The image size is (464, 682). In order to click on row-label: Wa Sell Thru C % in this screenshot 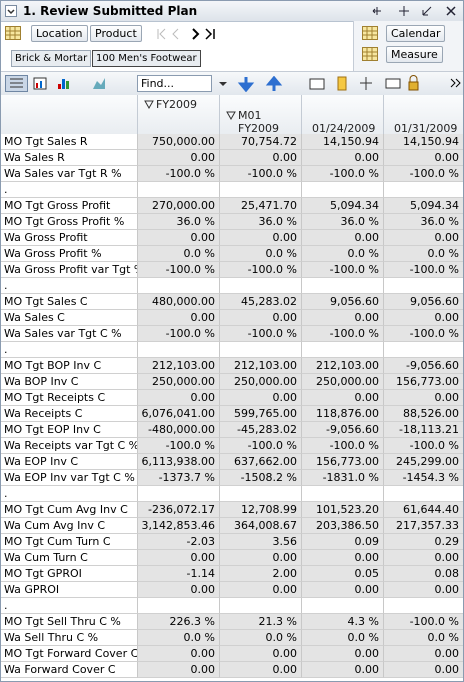, I will do `click(69, 638)`.